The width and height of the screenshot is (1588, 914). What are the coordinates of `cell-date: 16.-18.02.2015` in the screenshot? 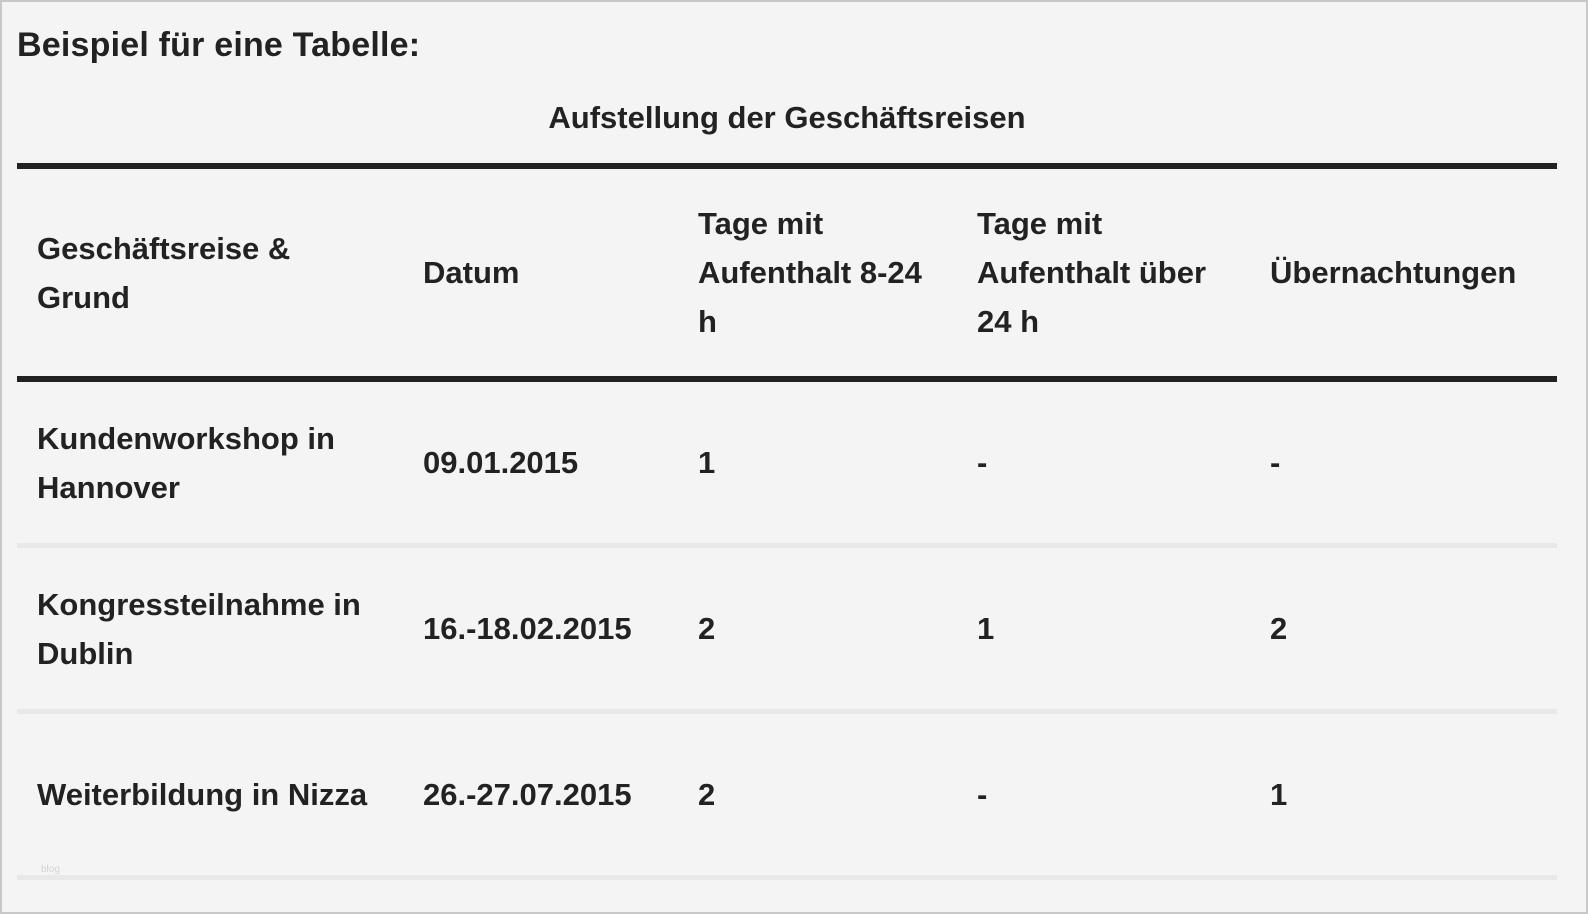 It's located at (527, 628).